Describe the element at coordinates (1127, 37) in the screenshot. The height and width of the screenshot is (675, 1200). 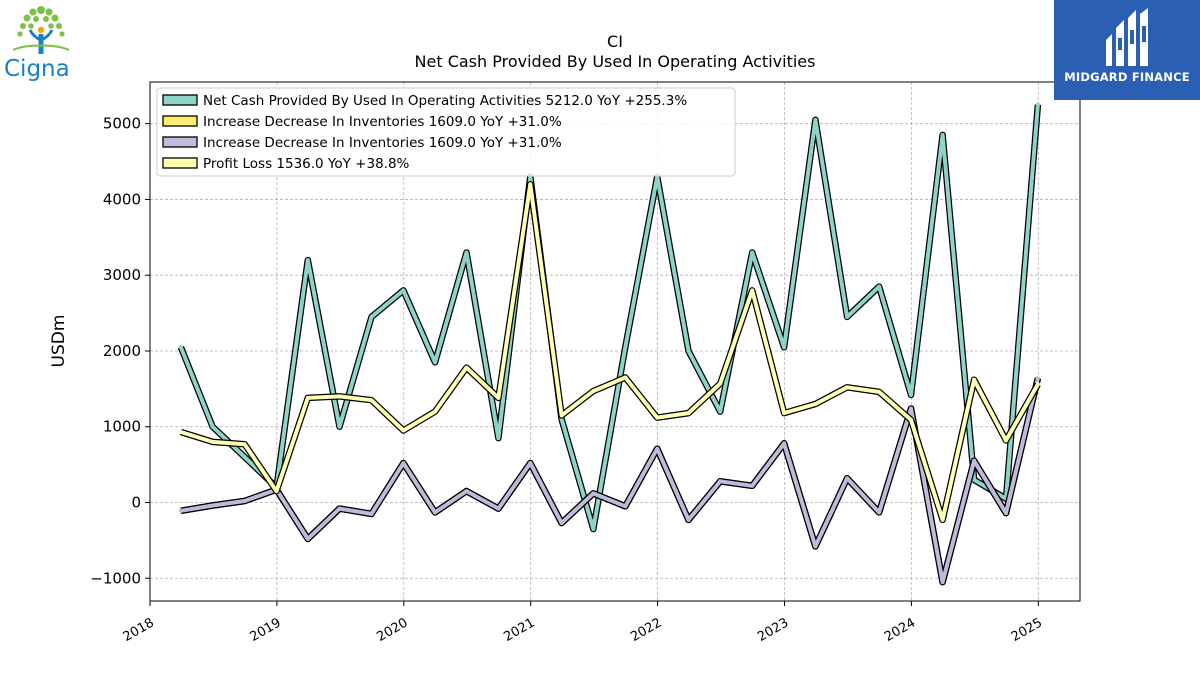
I see `building-bars-icon` at that location.